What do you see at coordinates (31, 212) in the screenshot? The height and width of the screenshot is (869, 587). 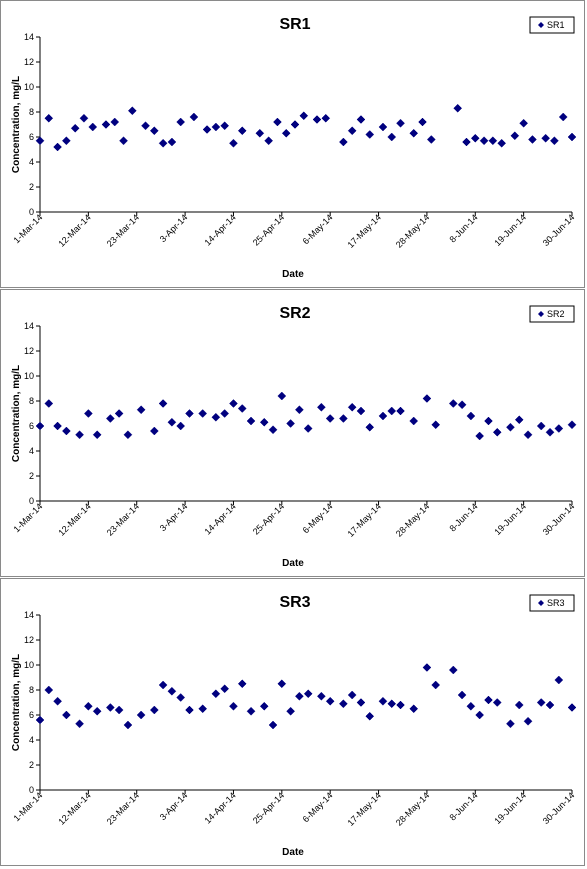 I see `y-tick-label: 0` at bounding box center [31, 212].